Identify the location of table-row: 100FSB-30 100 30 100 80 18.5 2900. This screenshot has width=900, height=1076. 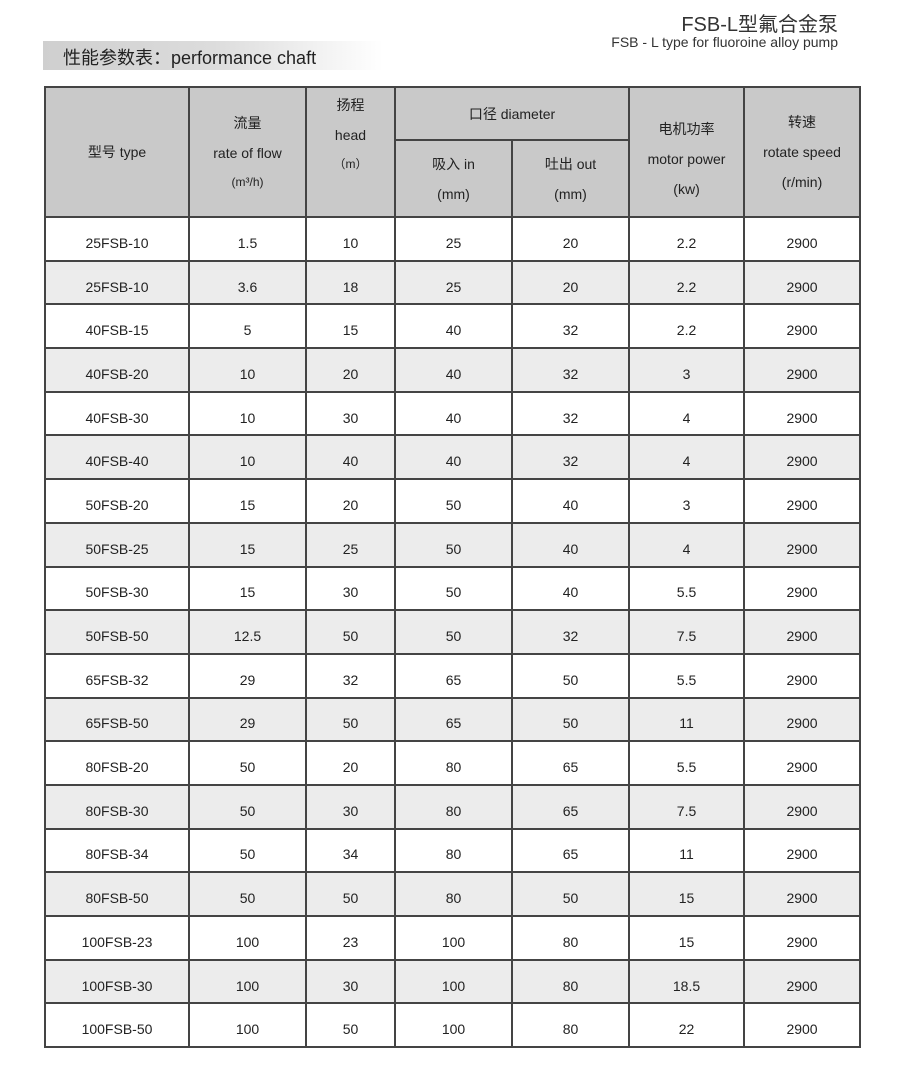
(453, 981).